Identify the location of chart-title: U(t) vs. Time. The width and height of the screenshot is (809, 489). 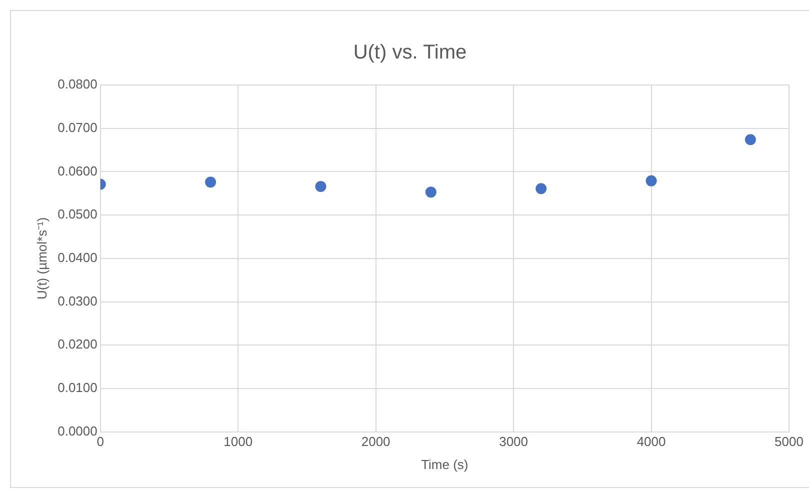
(410, 53).